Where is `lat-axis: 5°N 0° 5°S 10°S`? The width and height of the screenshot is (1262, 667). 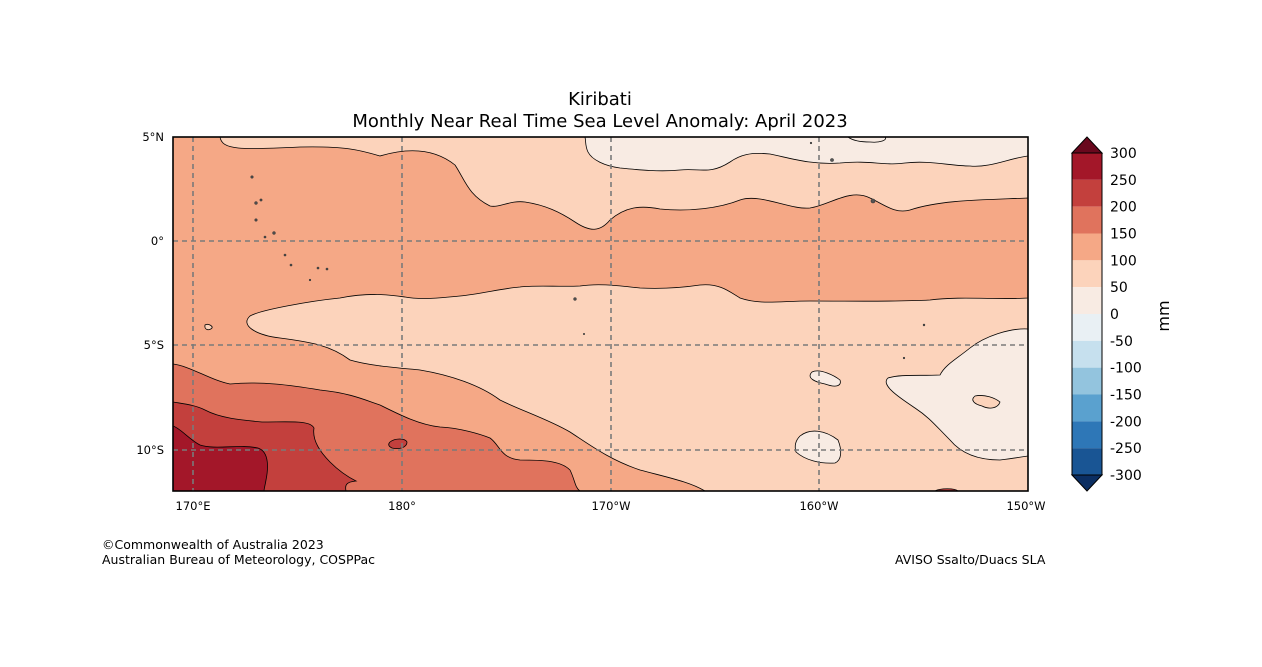
lat-axis: 5°N 0° 5°S 10°S is located at coordinates (150, 293).